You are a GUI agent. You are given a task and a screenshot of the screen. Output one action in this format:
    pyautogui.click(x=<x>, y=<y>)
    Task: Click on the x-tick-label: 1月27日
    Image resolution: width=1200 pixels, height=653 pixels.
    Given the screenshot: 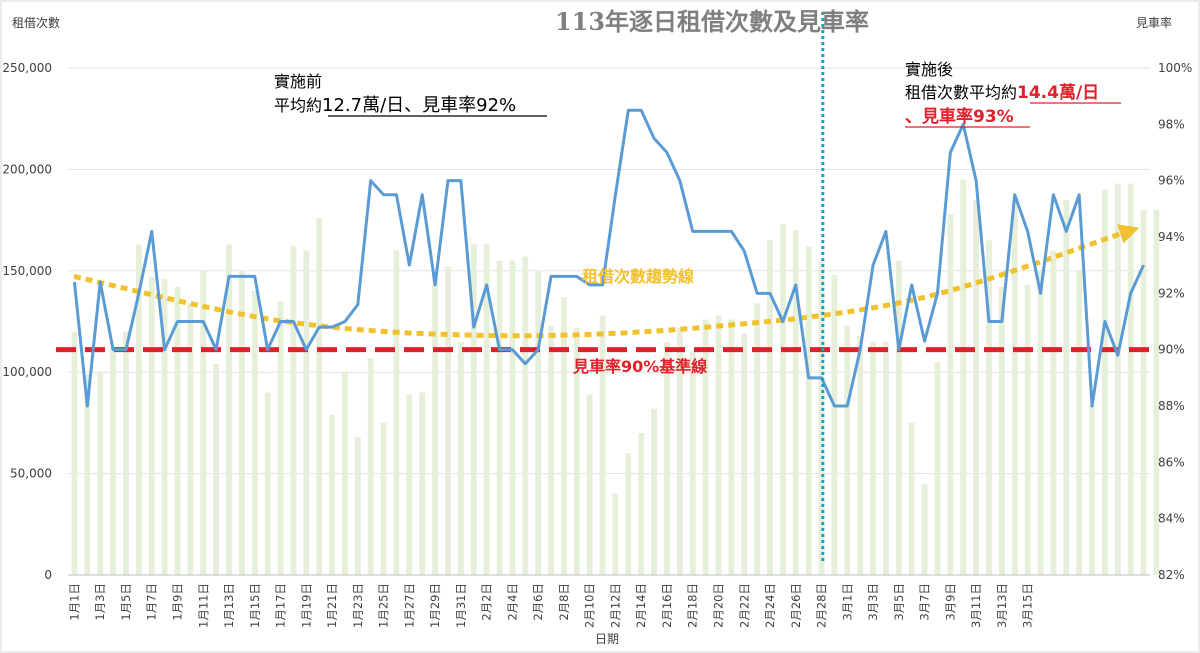 What is the action you would take?
    pyautogui.click(x=409, y=605)
    